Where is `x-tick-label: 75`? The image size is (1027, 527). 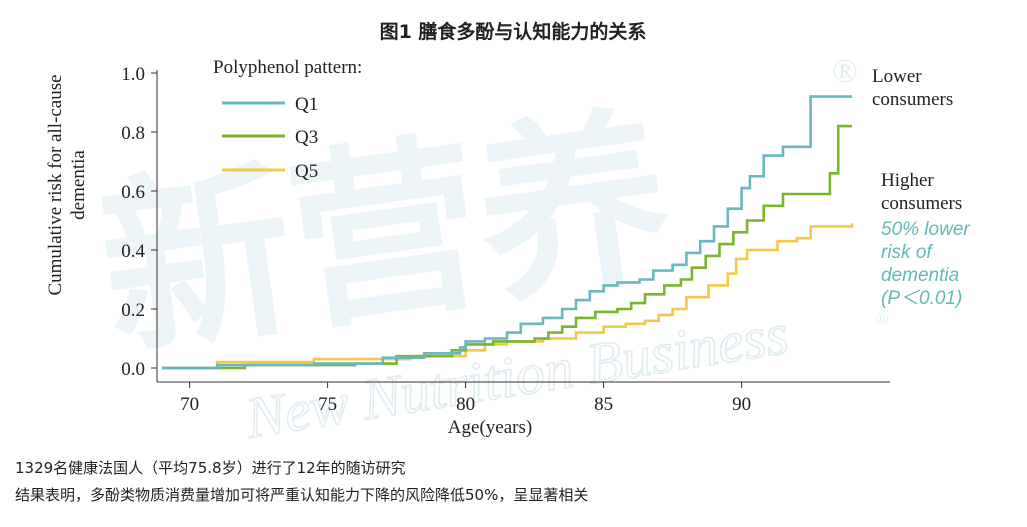
x-tick-label: 75 is located at coordinates (327, 404).